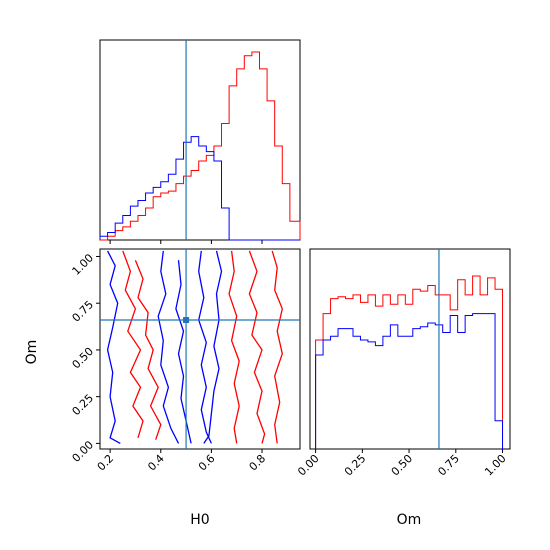 The width and height of the screenshot is (550, 550). I want to click on x-tick-label-2: 0.50, so click(402, 465).